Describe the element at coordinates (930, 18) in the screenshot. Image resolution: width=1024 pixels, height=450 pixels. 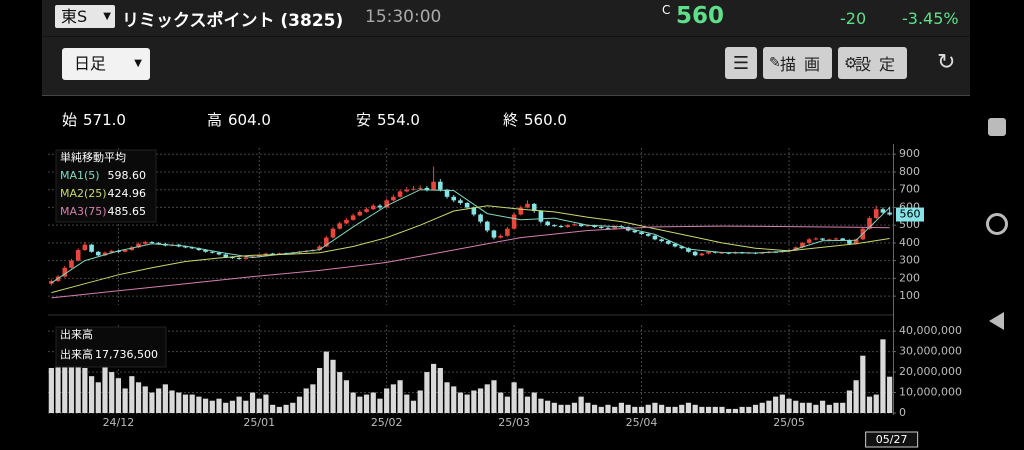
I see `change-pct: -3.45%` at that location.